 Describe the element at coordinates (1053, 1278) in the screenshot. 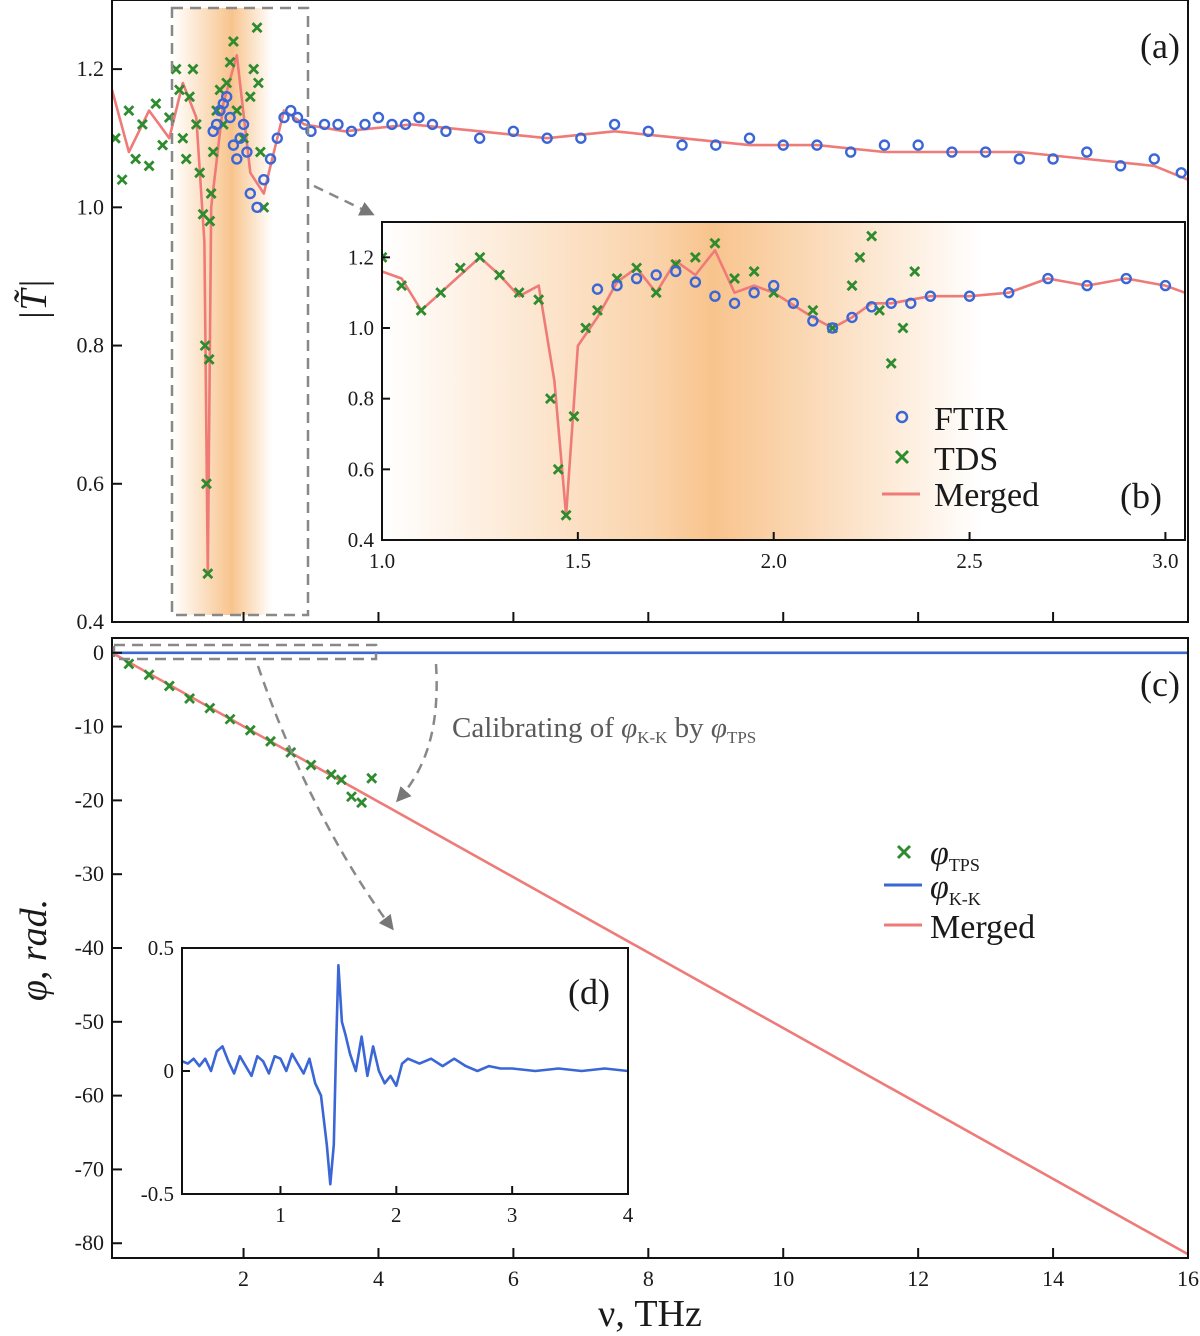

I see `panel-c-xtick-label: 14` at that location.